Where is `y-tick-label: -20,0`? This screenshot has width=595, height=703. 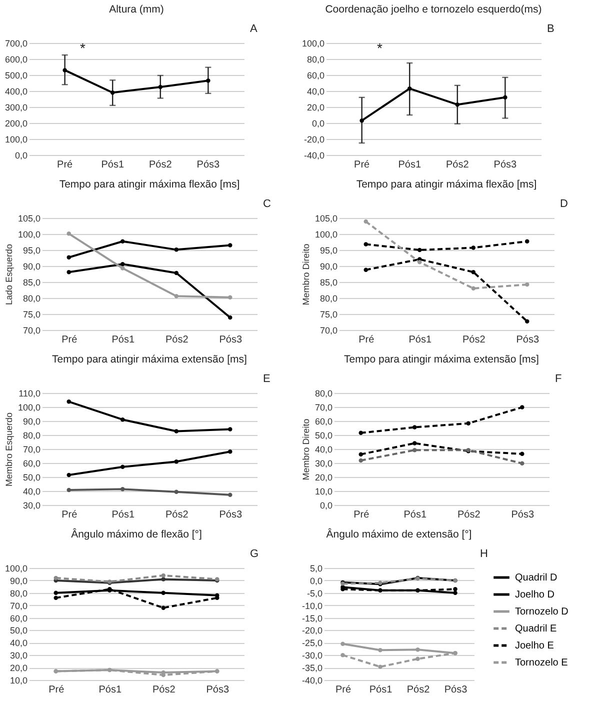
y-tick-label: -20,0 is located at coordinates (312, 631).